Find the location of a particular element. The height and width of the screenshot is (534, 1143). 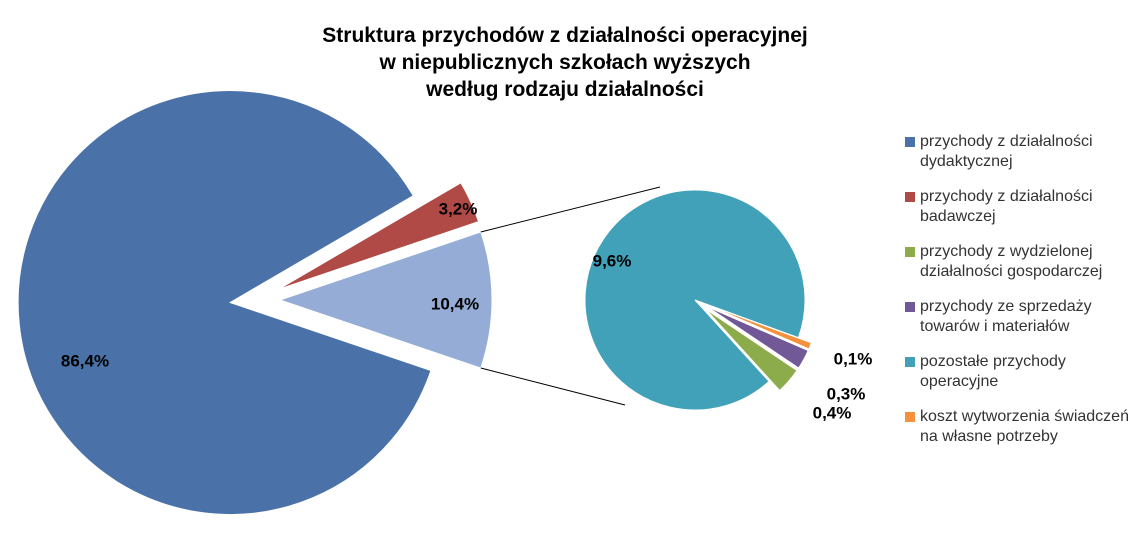

data-label: 9,6% is located at coordinates (612, 260).